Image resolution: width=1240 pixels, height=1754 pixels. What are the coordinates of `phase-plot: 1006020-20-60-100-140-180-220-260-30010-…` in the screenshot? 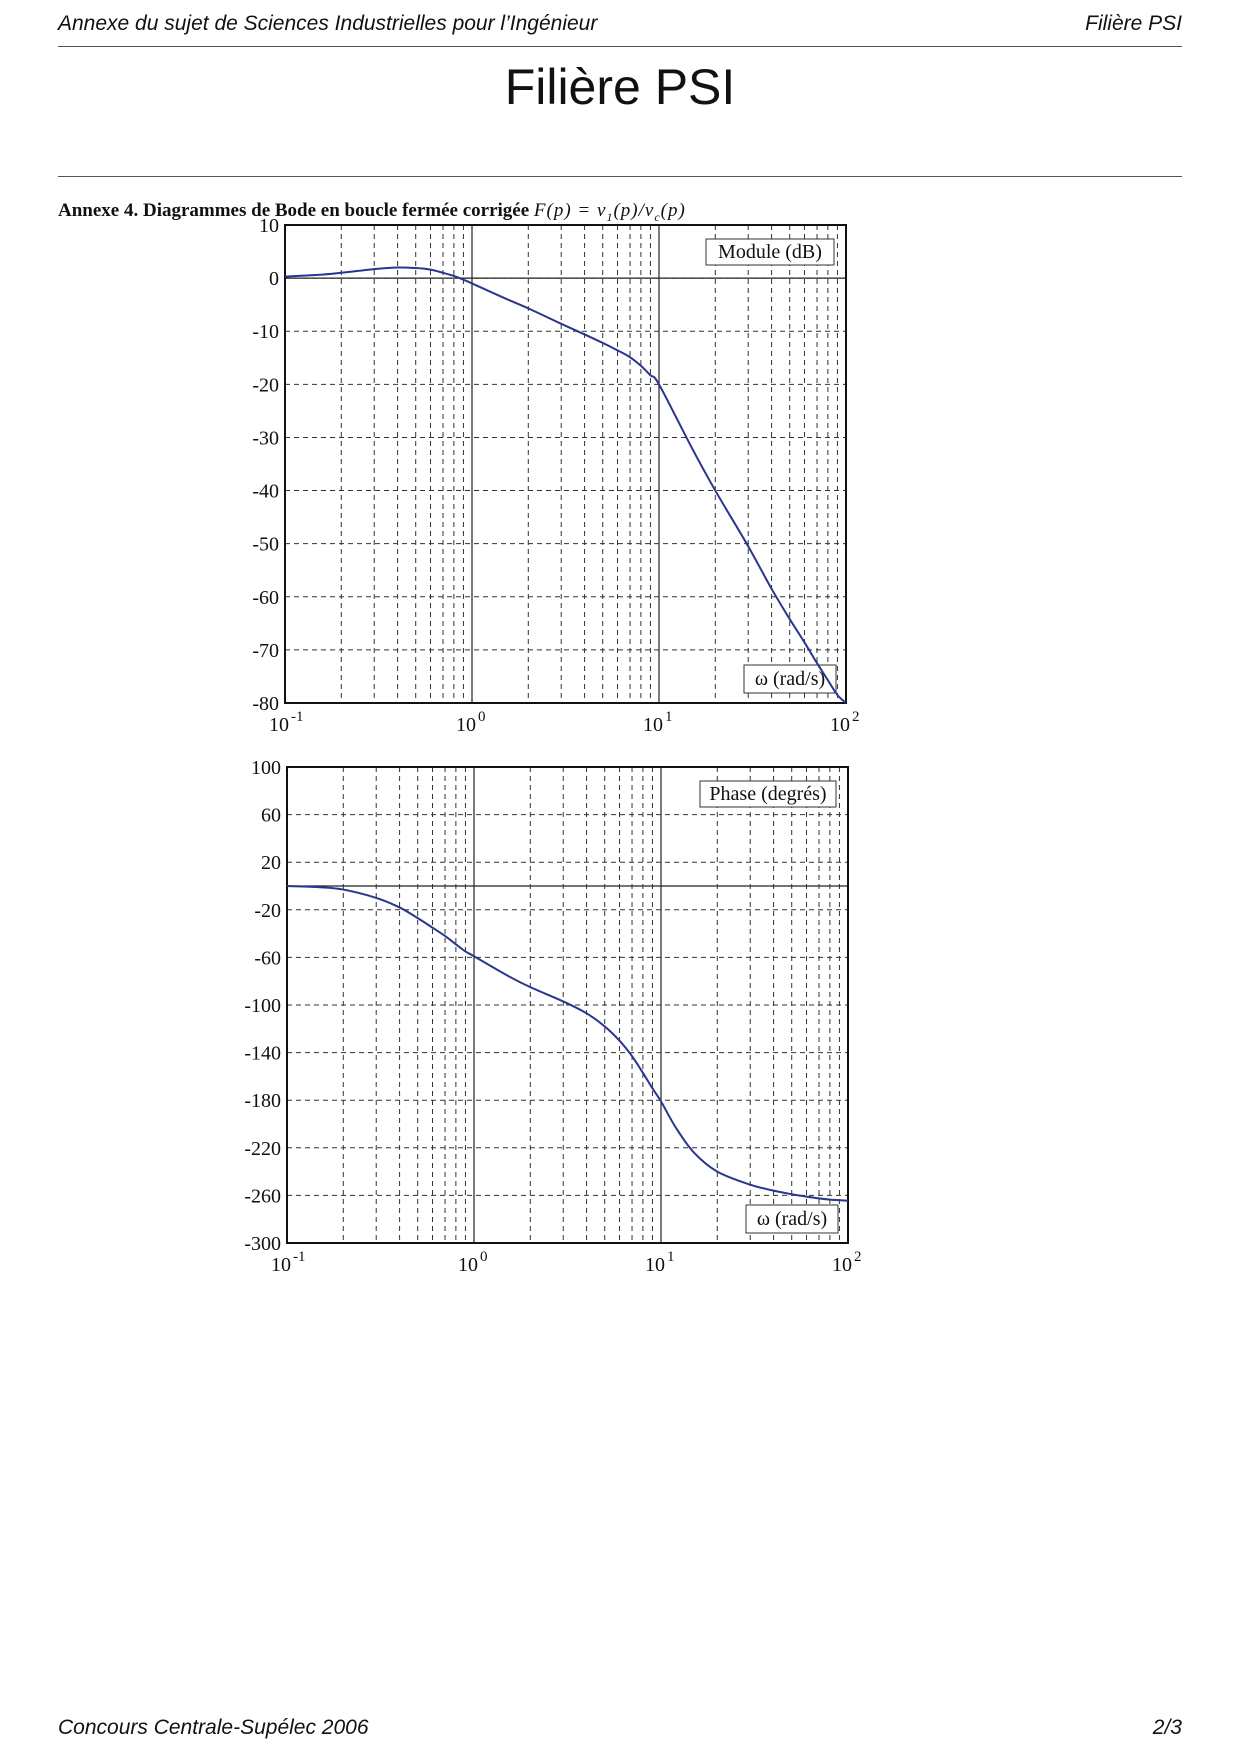 It's located at (552, 1016).